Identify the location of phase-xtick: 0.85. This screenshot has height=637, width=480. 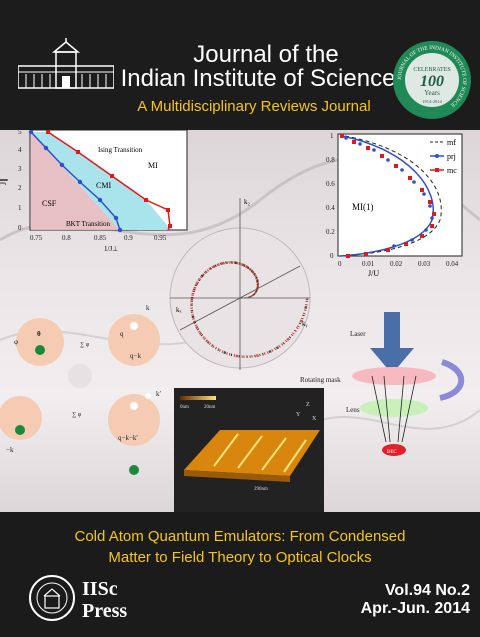
(100, 238).